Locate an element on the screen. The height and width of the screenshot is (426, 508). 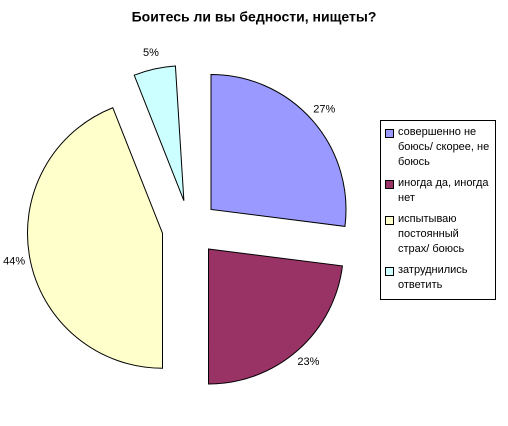
data-label: 44% is located at coordinates (14, 261).